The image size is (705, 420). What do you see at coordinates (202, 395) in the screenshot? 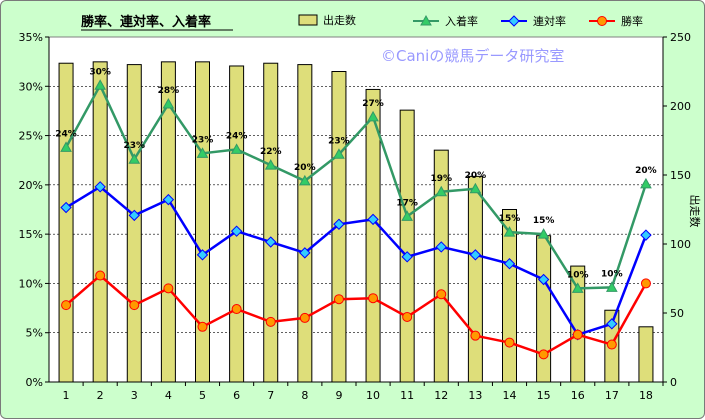
I see `x-tick-label: 5` at bounding box center [202, 395].